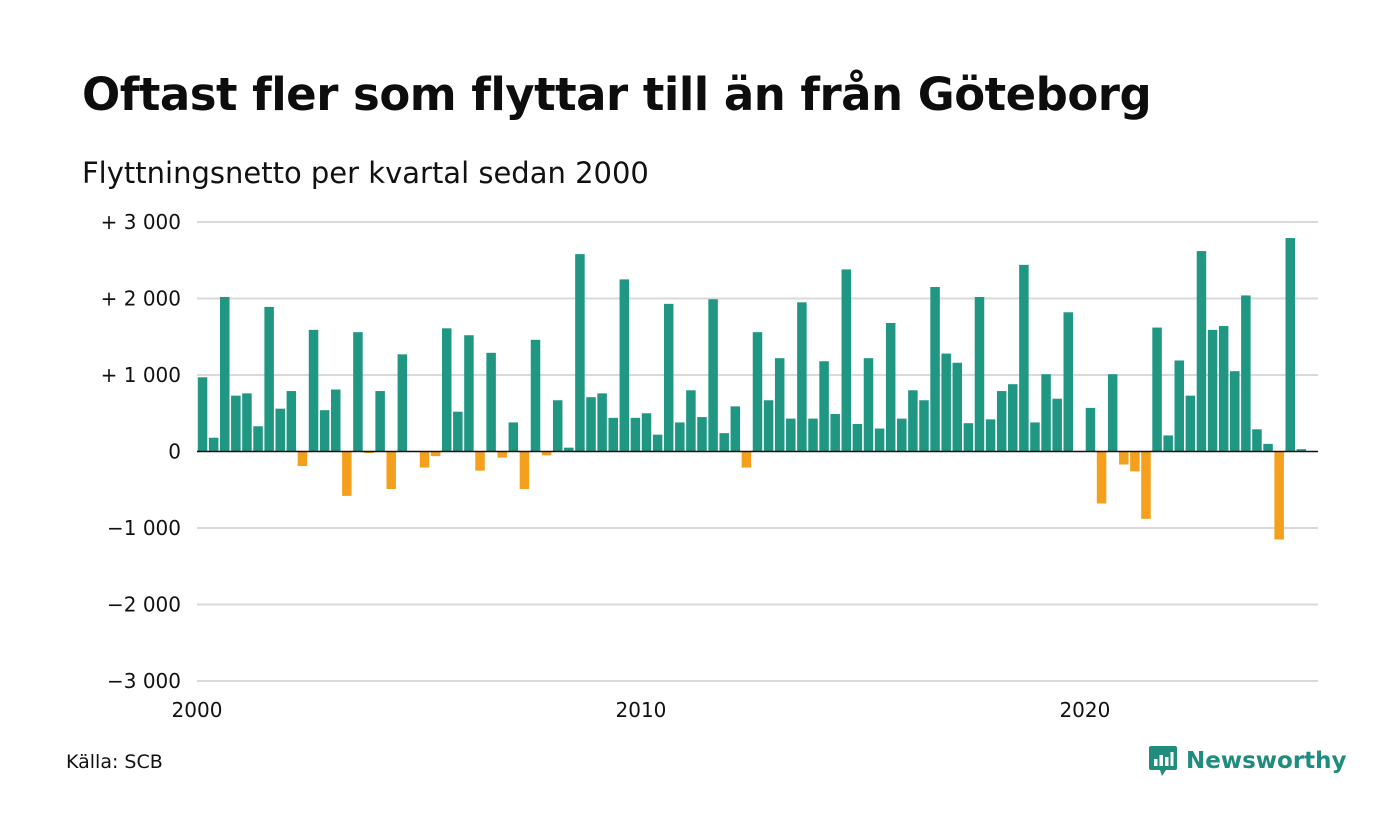 The width and height of the screenshot is (1400, 840). I want to click on y-tick-label: −2 000, so click(144, 605).